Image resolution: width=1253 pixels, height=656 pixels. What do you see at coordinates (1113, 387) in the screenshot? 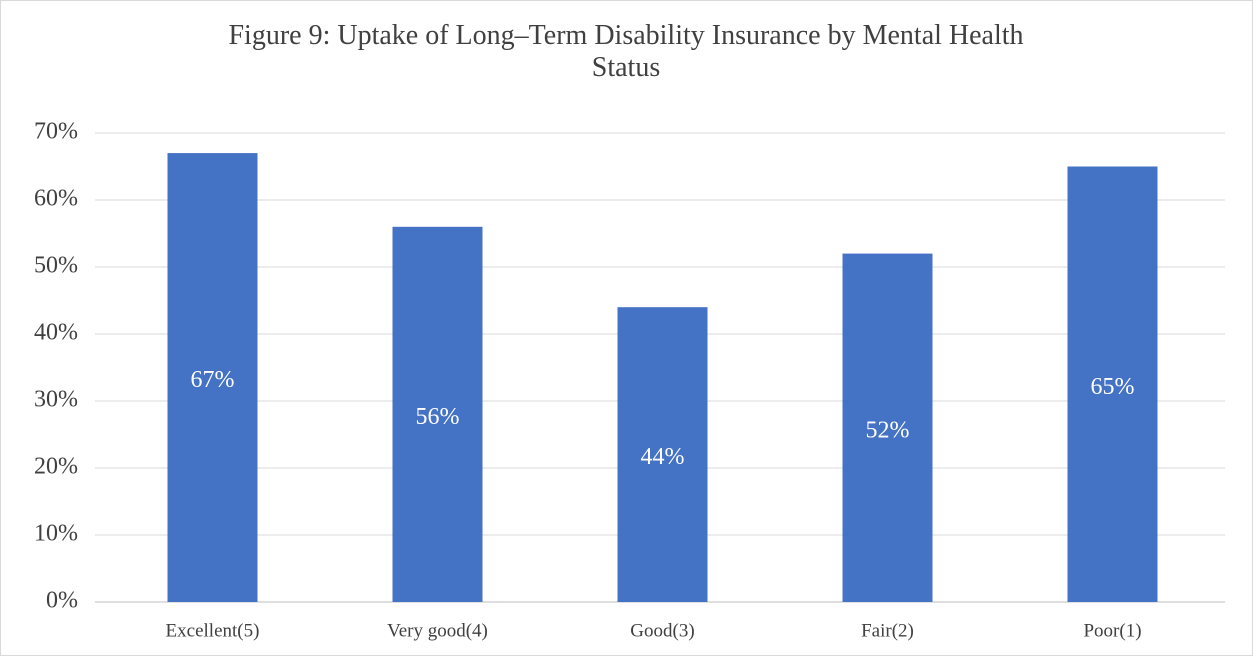
I see `data-label: 65%` at bounding box center [1113, 387].